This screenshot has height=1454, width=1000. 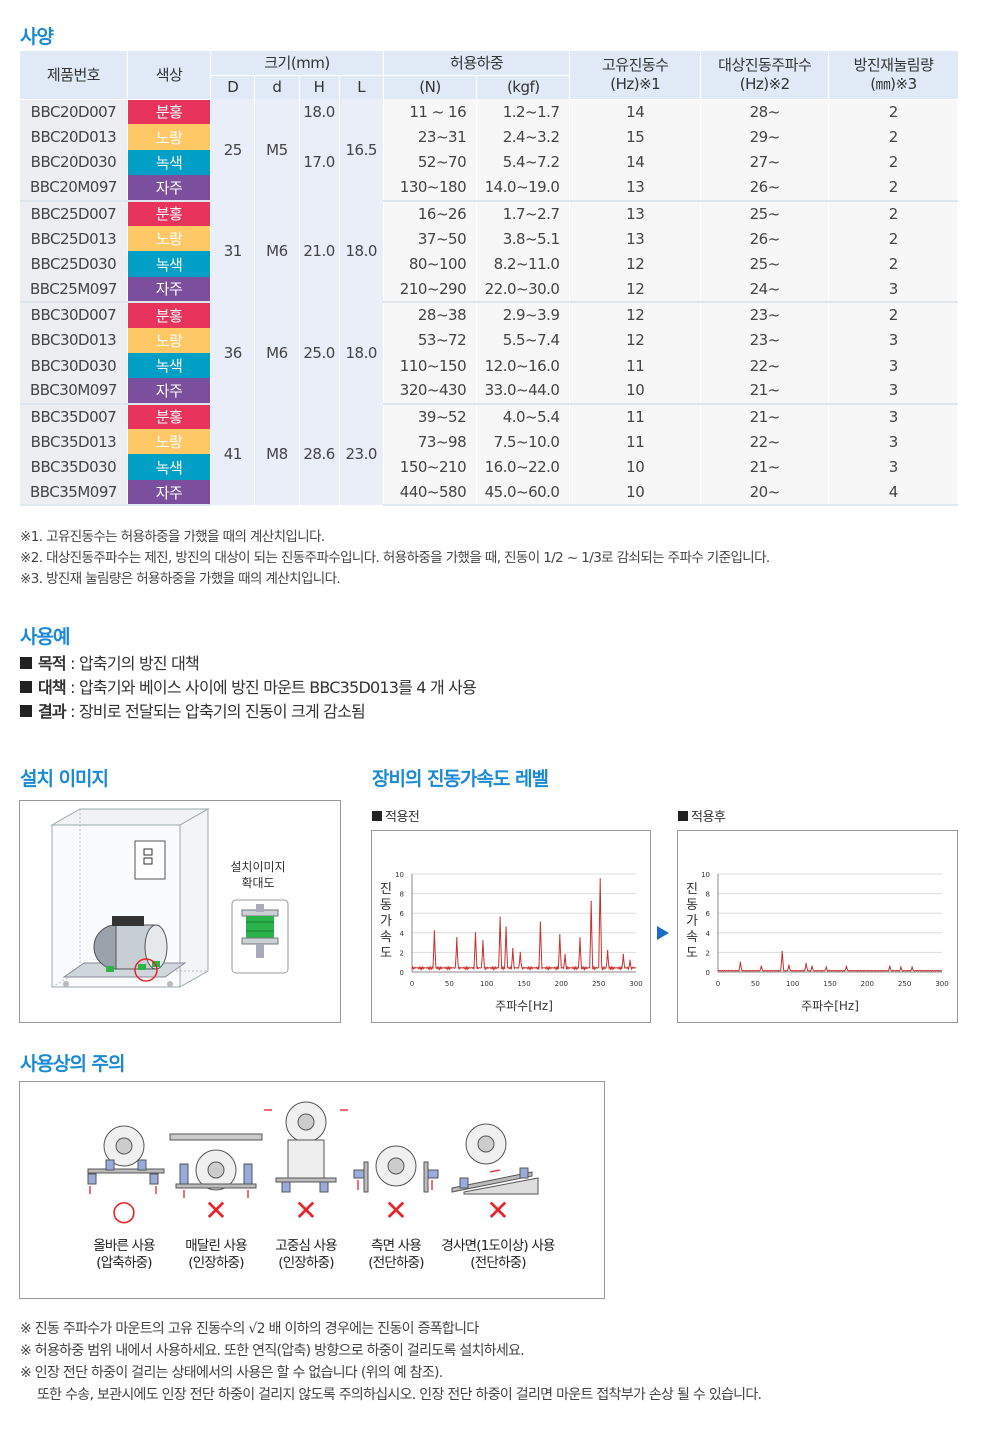 I want to click on y-tick-label: 2, so click(x=402, y=953).